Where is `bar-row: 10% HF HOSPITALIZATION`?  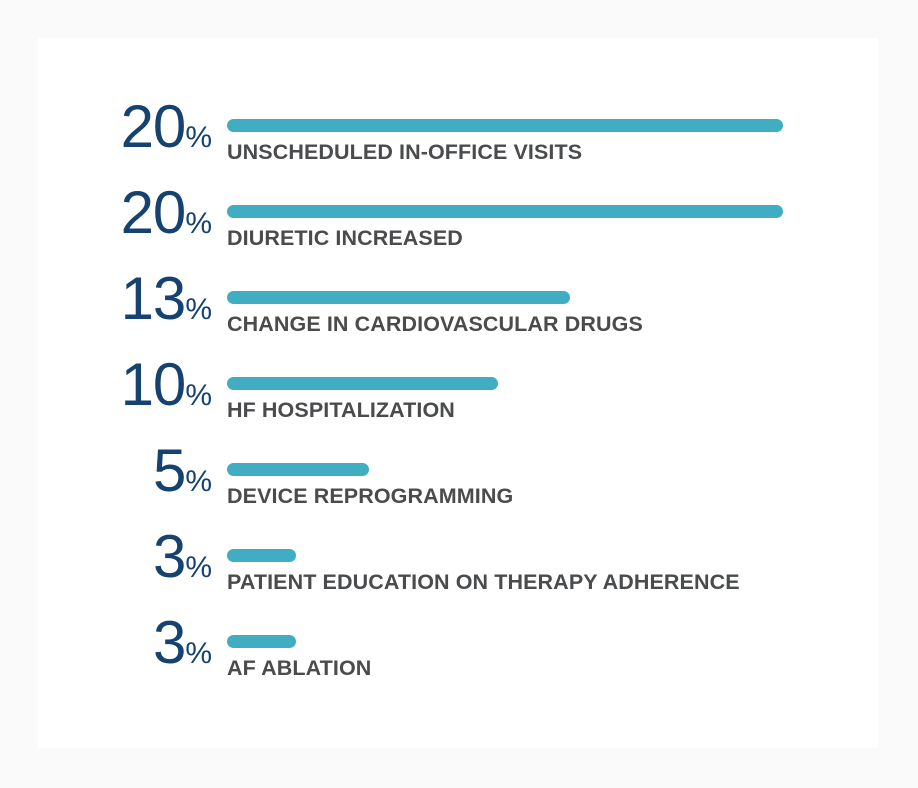 bar-row: 10% HF HOSPITALIZATION is located at coordinates (468, 398).